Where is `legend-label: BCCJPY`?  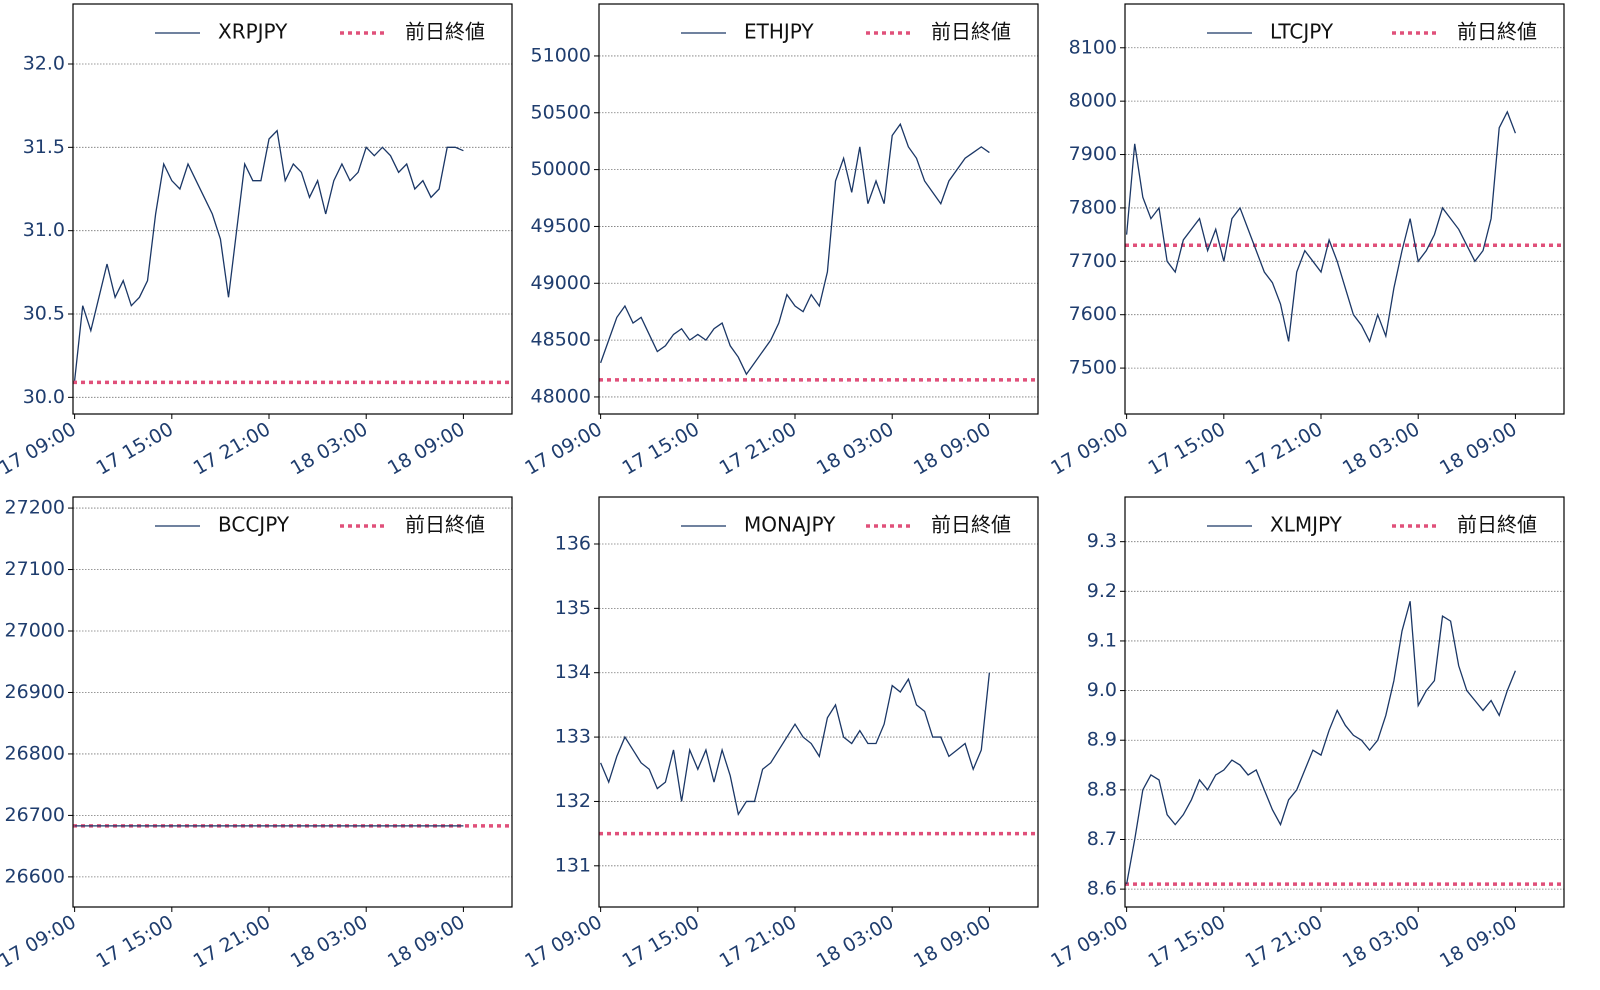 legend-label: BCCJPY is located at coordinates (254, 525).